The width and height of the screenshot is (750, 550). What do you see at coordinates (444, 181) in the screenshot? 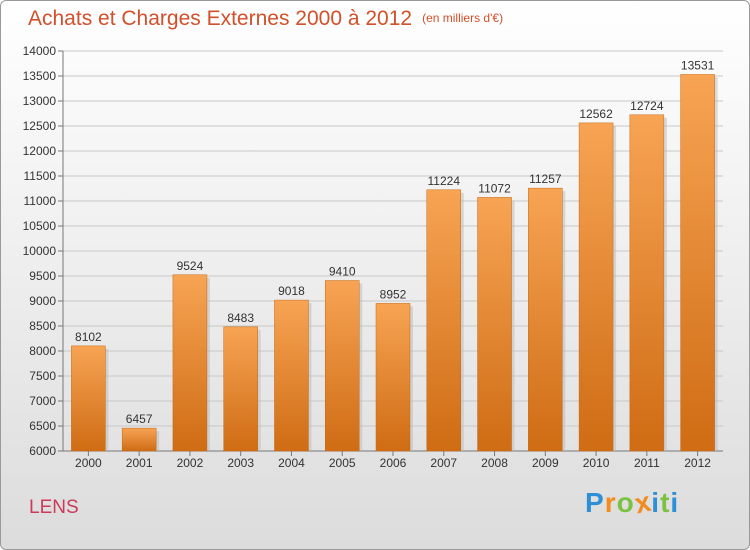
I see `data-label-2007: 11224` at bounding box center [444, 181].